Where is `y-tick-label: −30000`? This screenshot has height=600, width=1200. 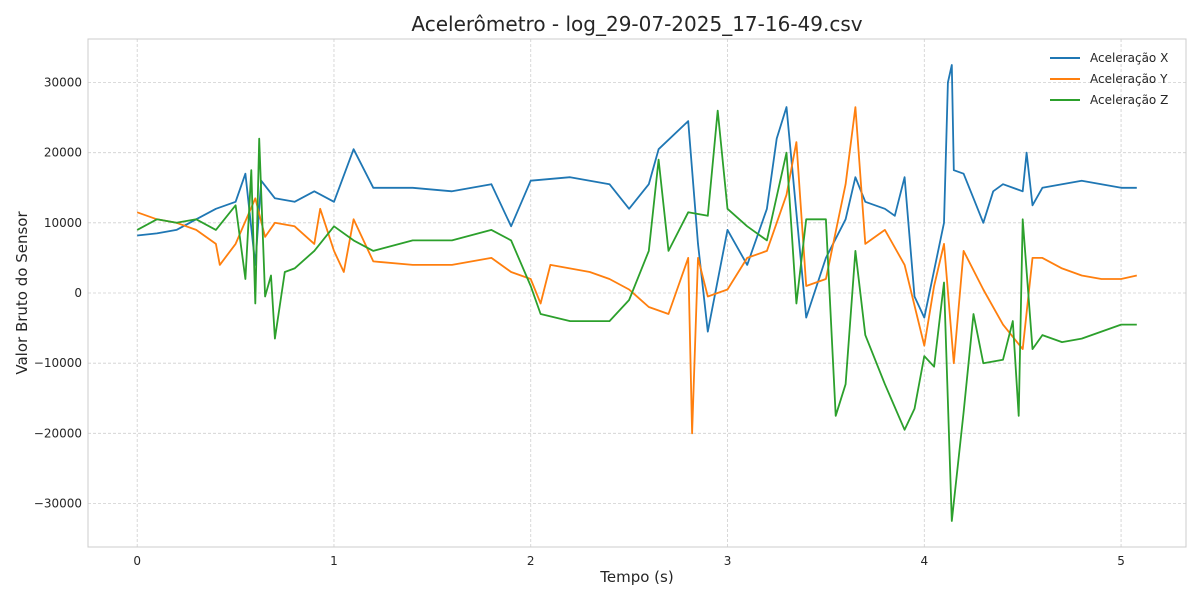 y-tick-label: −30000 is located at coordinates (58, 503).